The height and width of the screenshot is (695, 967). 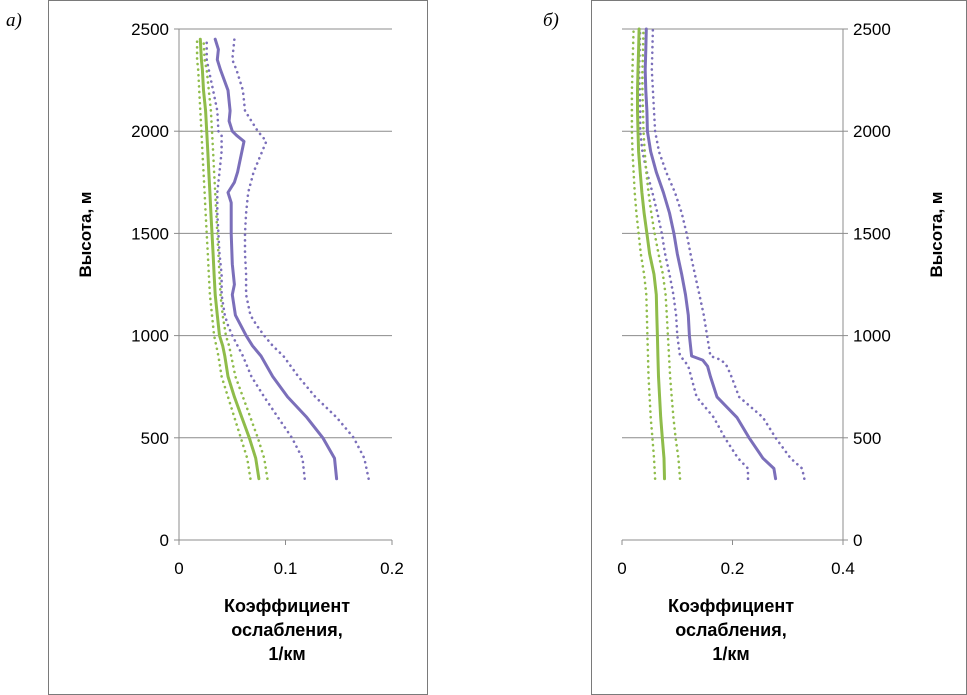 What do you see at coordinates (731, 630) in the screenshot?
I see `chart-b-xlabel: Коэффициент ослабления, 1/км` at bounding box center [731, 630].